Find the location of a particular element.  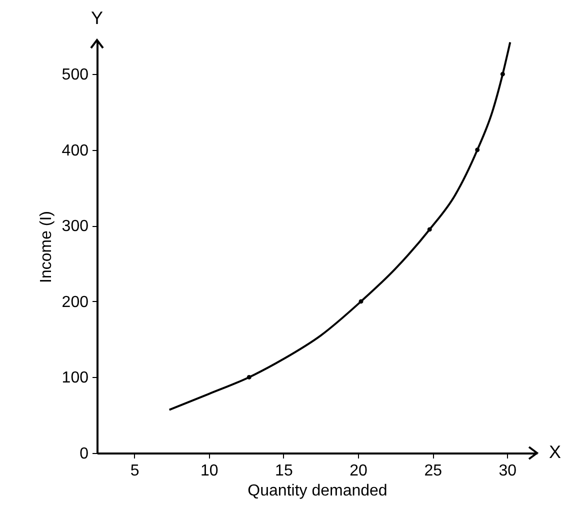

y-tick-label: 0 is located at coordinates (84, 454).